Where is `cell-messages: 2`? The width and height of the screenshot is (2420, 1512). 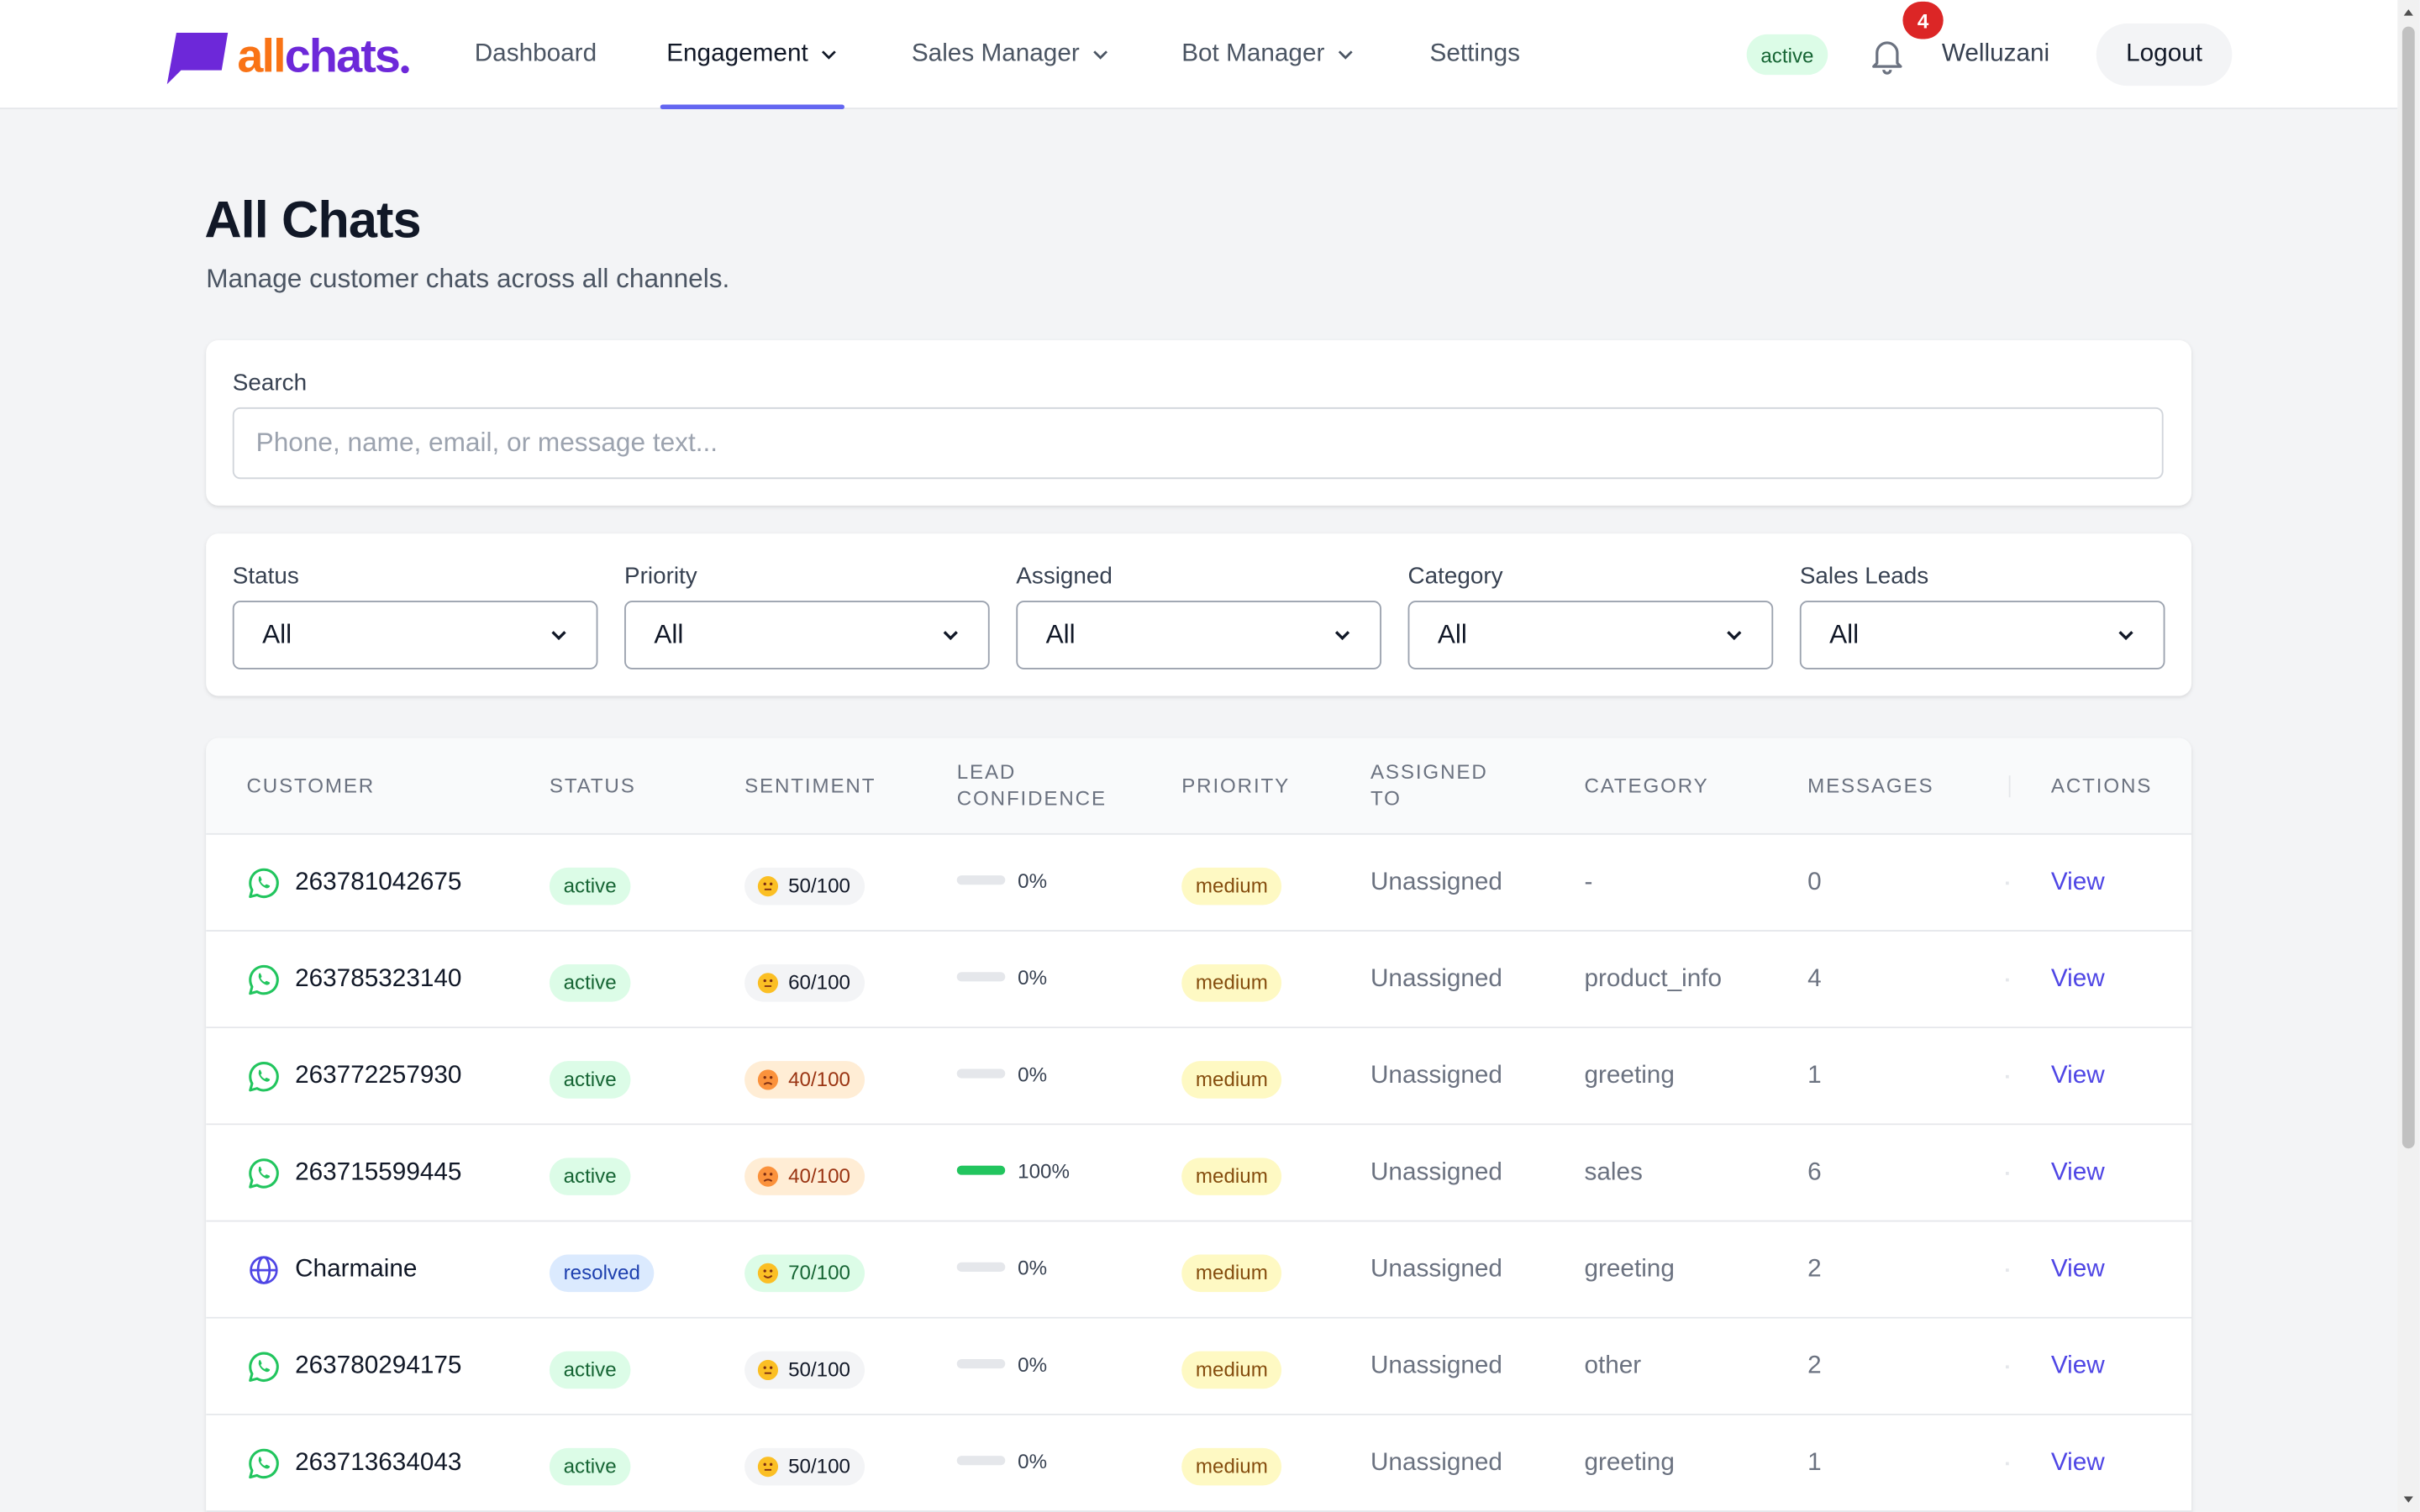 cell-messages: 2 is located at coordinates (1814, 1366).